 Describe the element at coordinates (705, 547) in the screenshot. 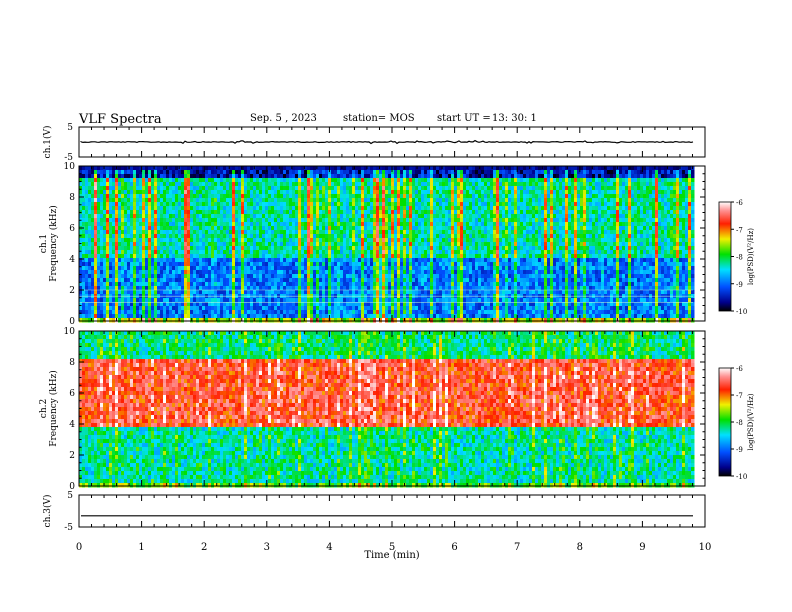

I see `x-tick-label: 10` at that location.